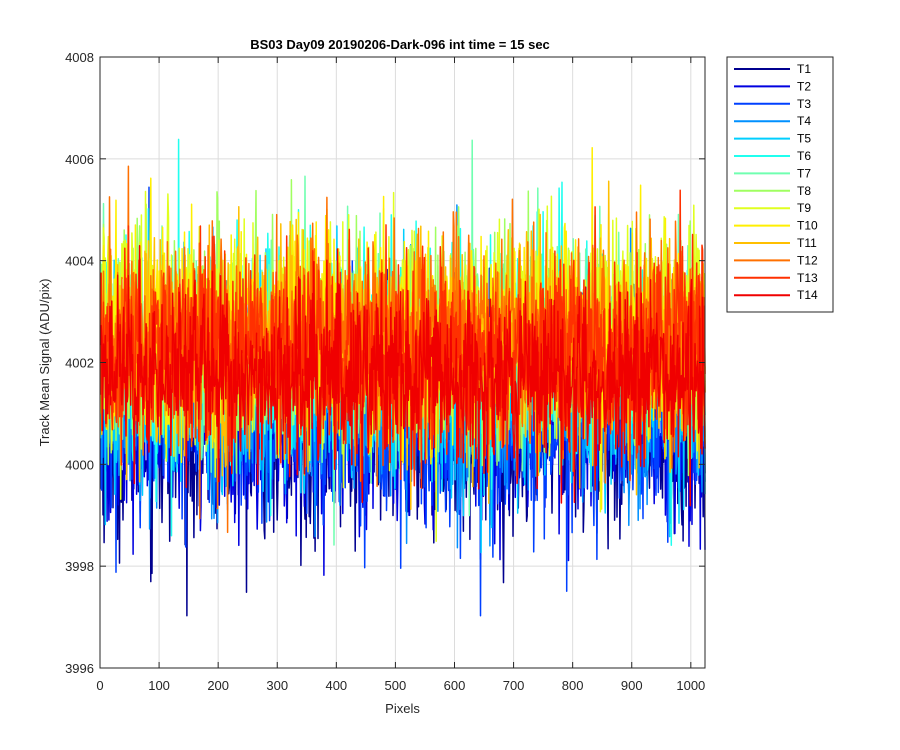 The width and height of the screenshot is (900, 750). I want to click on x-tick-label: 800, so click(573, 685).